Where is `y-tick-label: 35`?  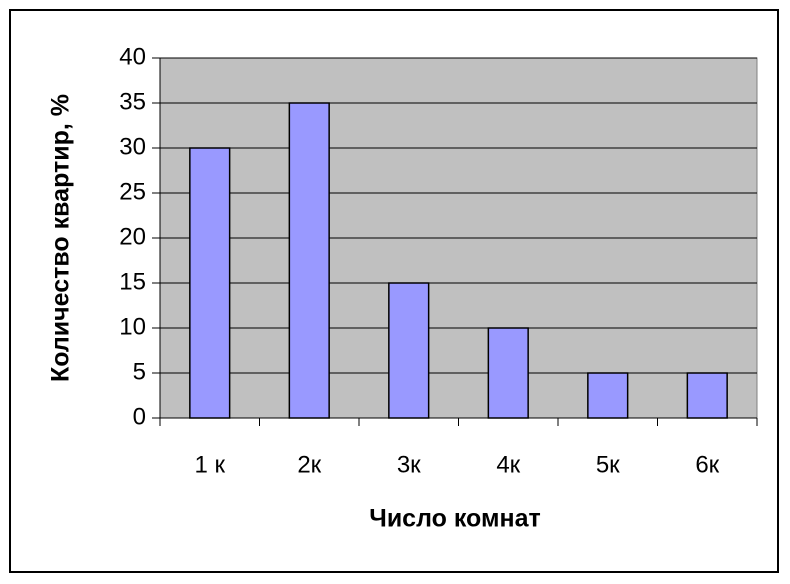
y-tick-label: 35 is located at coordinates (132, 101).